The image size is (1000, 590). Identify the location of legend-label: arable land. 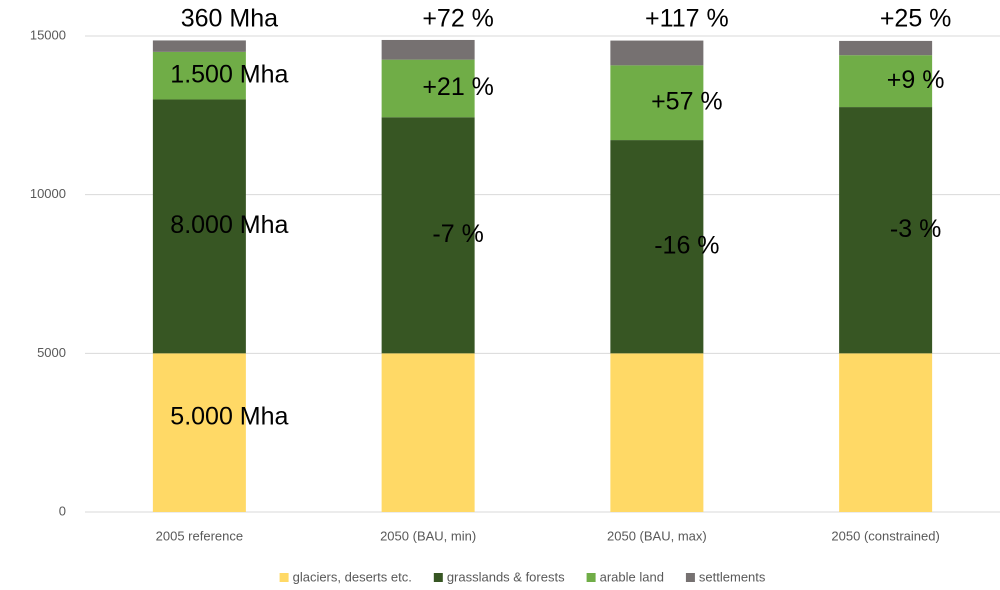
(632, 576).